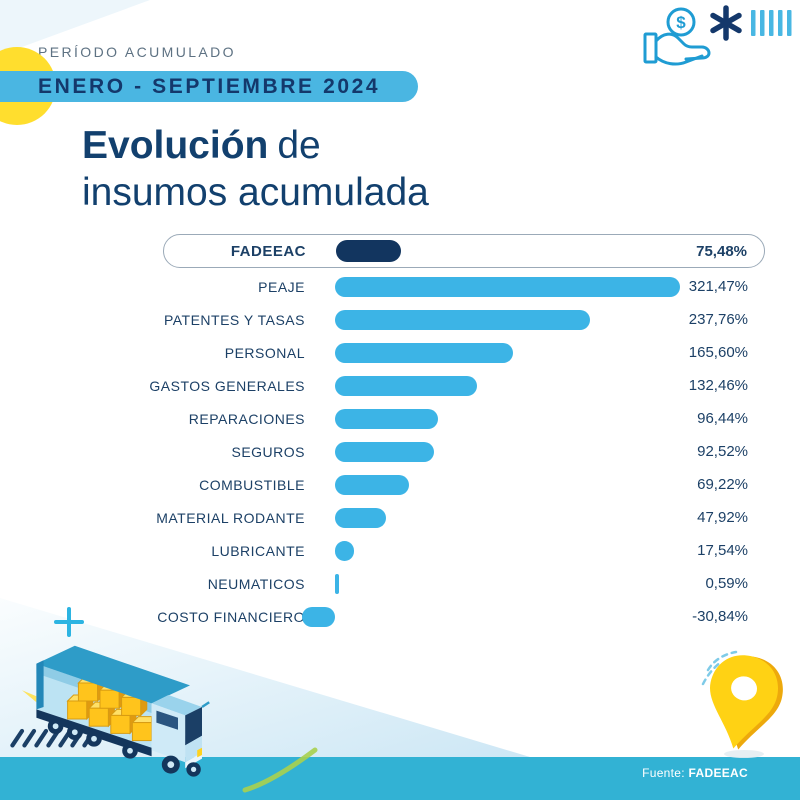 This screenshot has height=800, width=800. What do you see at coordinates (246, 418) in the screenshot?
I see `row-label: REPARACIONES` at bounding box center [246, 418].